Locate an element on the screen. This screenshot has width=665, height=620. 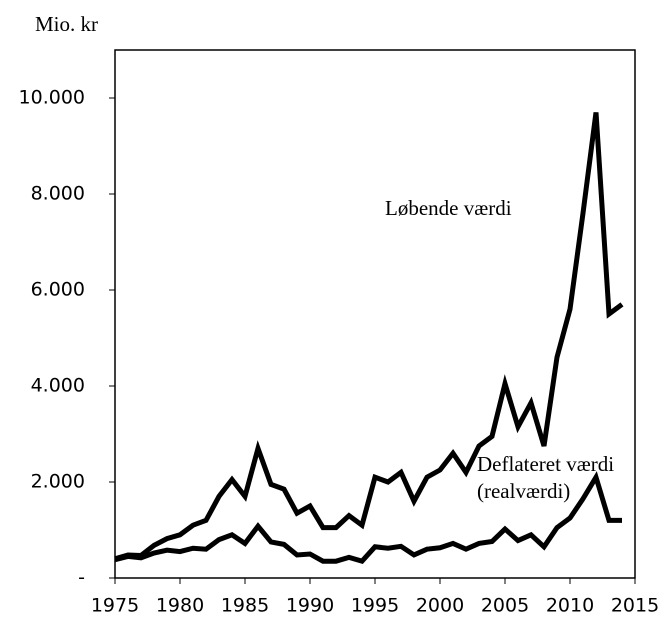
x-tick-label: 2010 is located at coordinates (570, 606).